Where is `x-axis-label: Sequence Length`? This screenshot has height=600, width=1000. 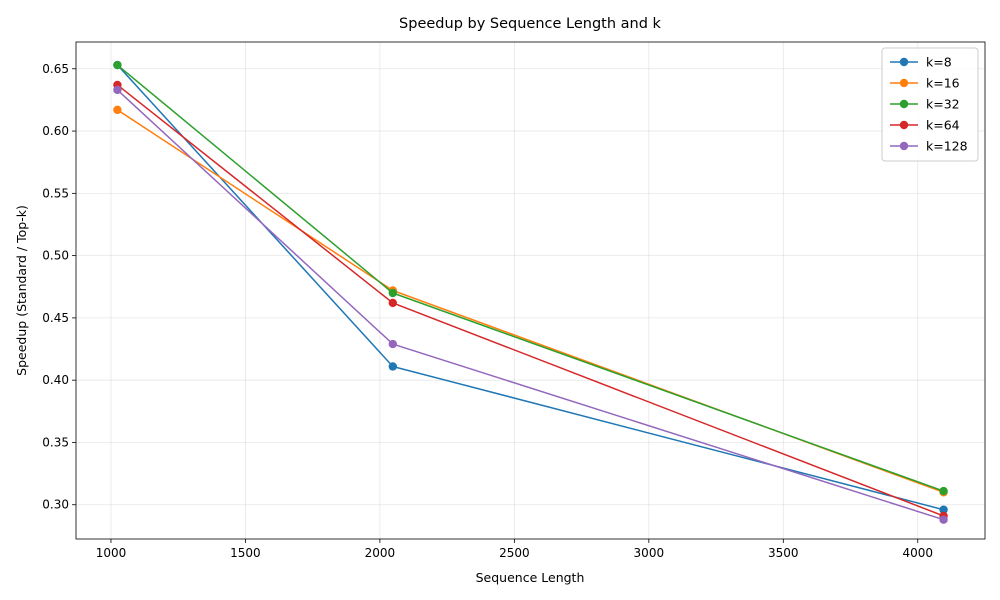
x-axis-label: Sequence Length is located at coordinates (530, 577).